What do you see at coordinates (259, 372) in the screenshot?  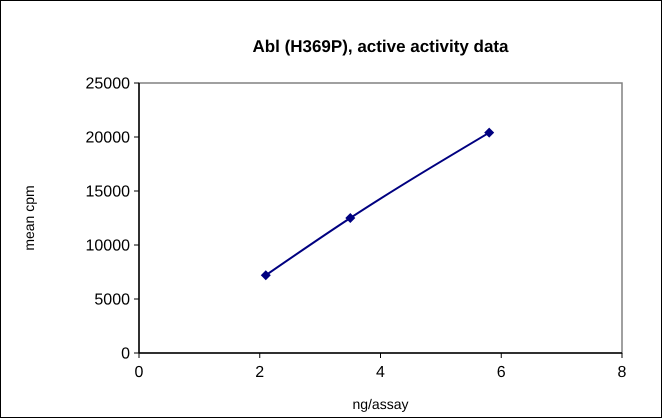 I see `x-tick-label: 2` at bounding box center [259, 372].